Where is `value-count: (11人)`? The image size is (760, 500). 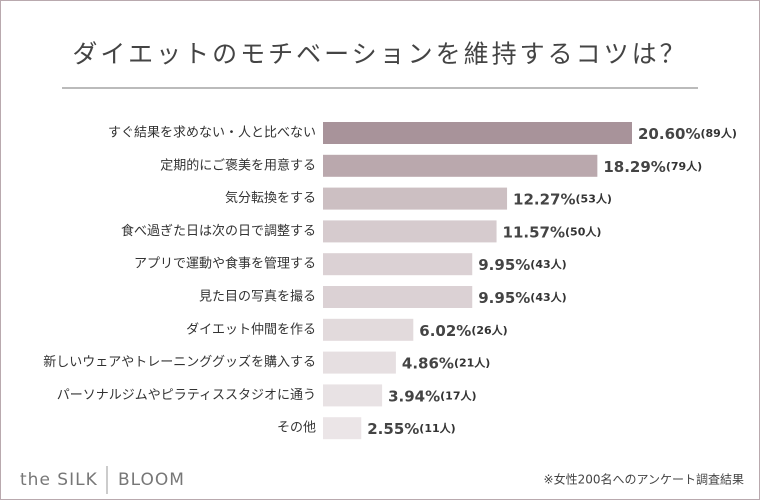
value-count: (11人) is located at coordinates (437, 428).